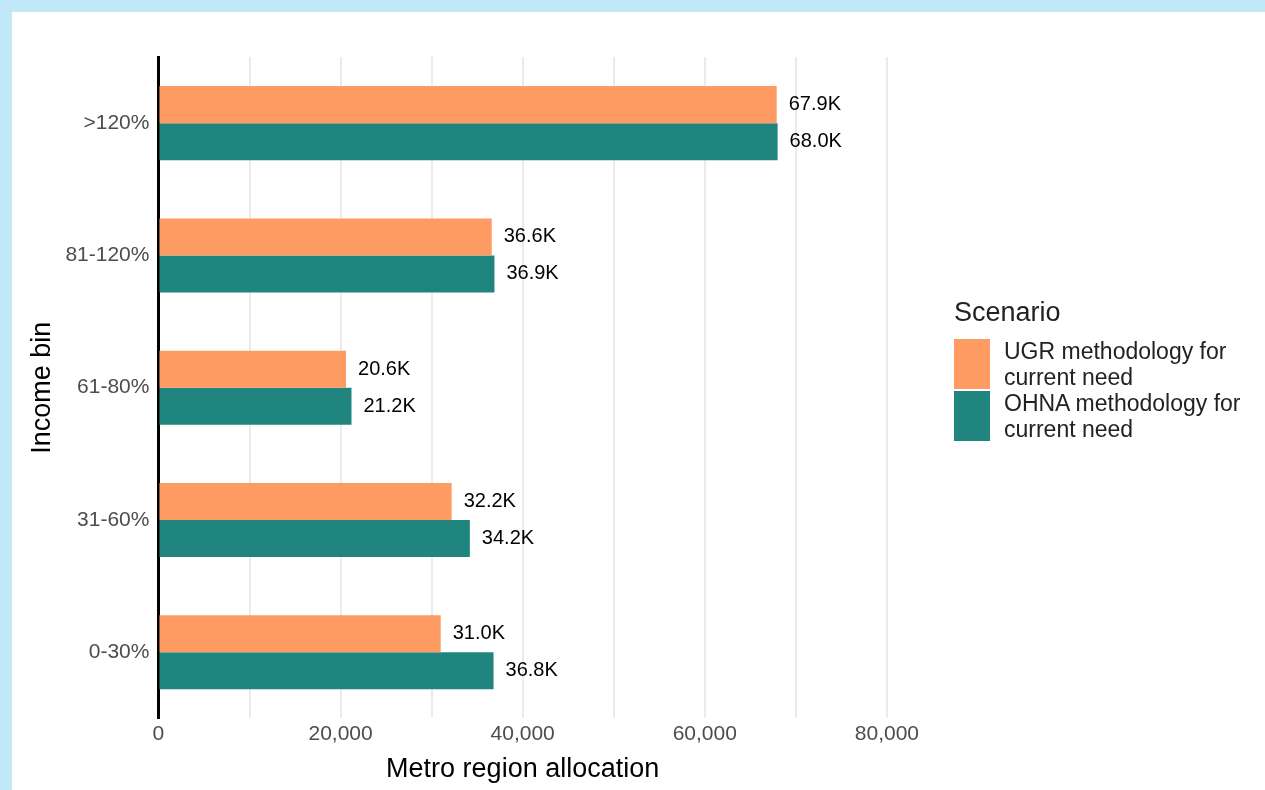  Describe the element at coordinates (886, 732) in the screenshot. I see `x-tick-label: 80,000` at that location.